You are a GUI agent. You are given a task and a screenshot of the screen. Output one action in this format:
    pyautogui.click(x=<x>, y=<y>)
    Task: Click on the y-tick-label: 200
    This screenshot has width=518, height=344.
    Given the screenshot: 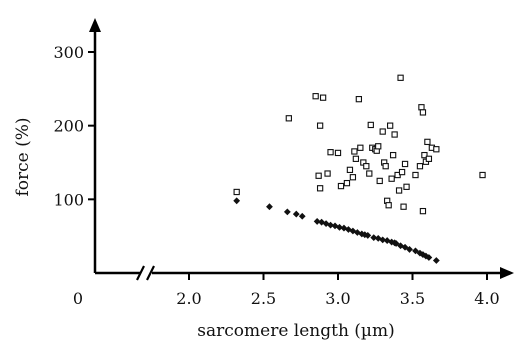 What is the action you would take?
    pyautogui.click(x=68, y=126)
    